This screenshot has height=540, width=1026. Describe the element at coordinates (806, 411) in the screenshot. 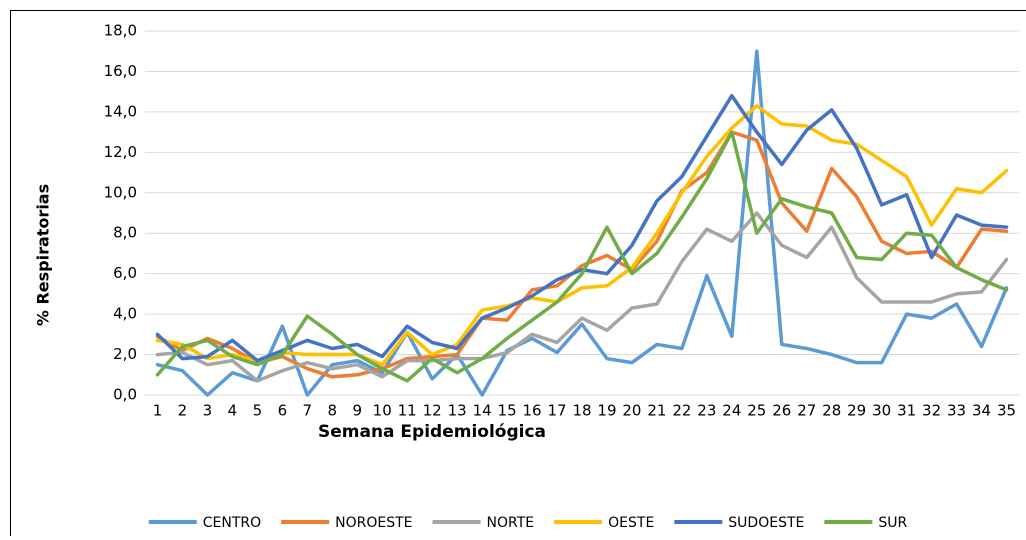

I see `x-tick-label: 27` at that location.